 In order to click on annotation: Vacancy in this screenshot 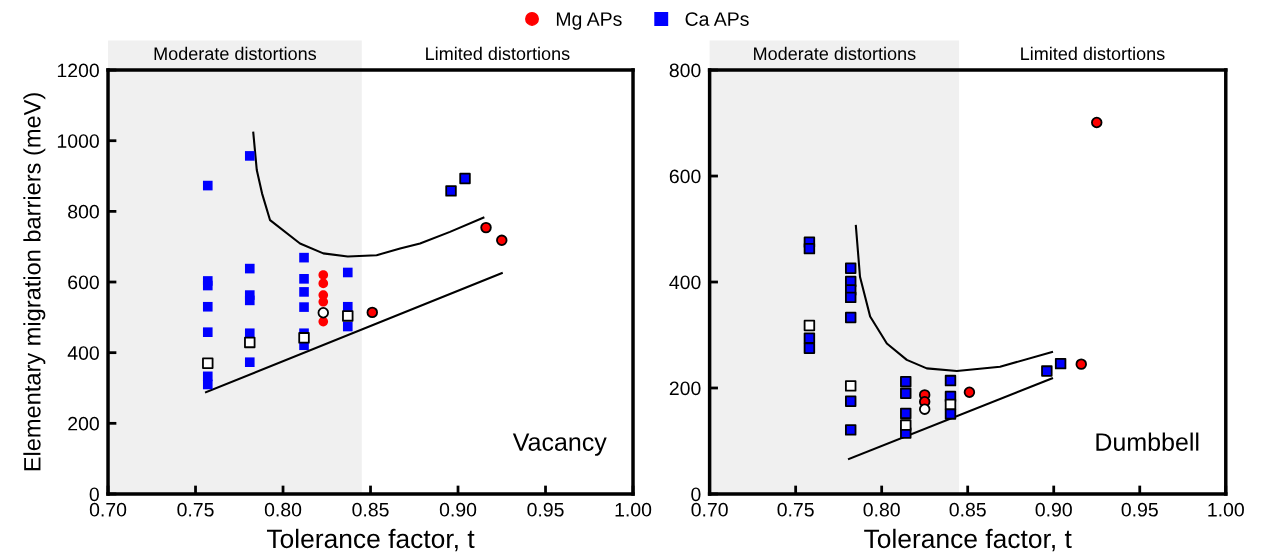, I will do `click(559, 444)`.